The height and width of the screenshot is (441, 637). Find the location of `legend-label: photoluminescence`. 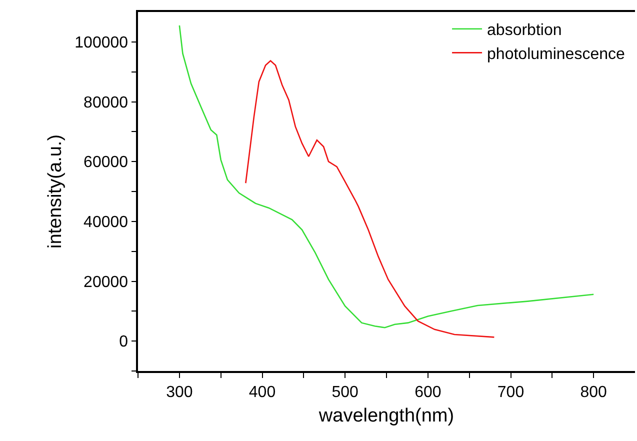

legend-label: photoluminescence is located at coordinates (556, 54).